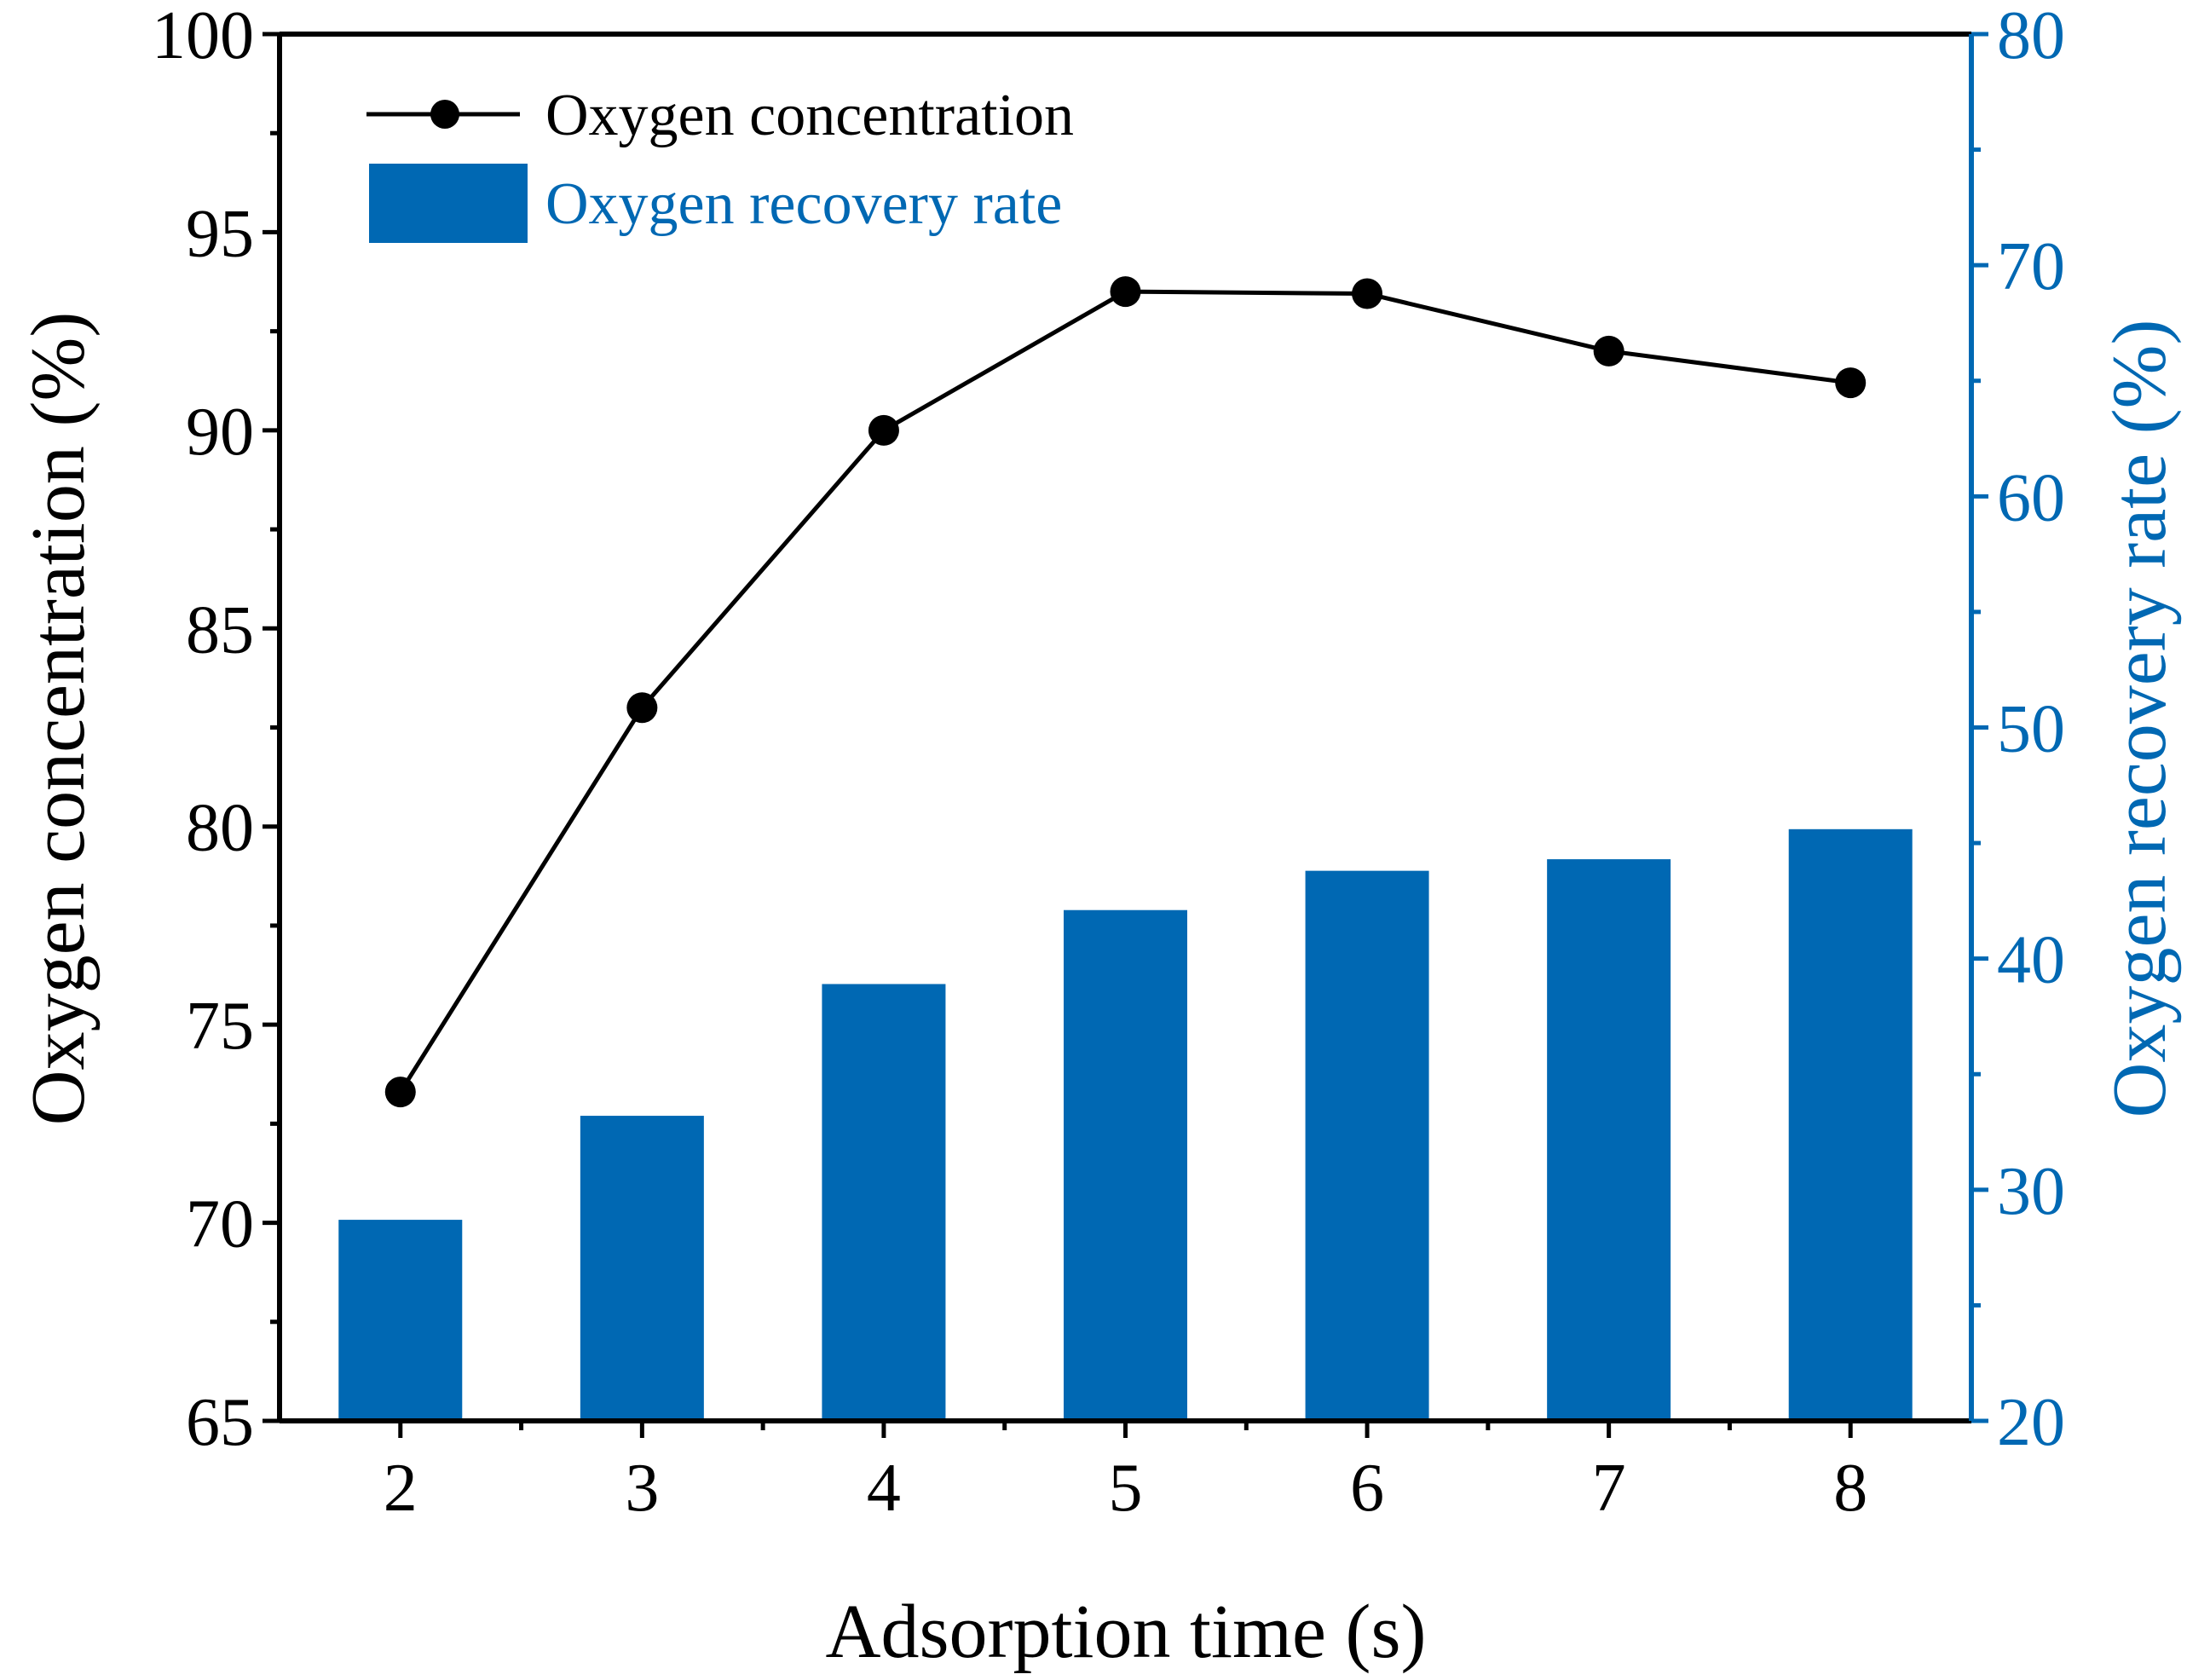 Image resolution: width=2210 pixels, height=1680 pixels. I want to click on y-left-tick-label-65: 65, so click(220, 1422).